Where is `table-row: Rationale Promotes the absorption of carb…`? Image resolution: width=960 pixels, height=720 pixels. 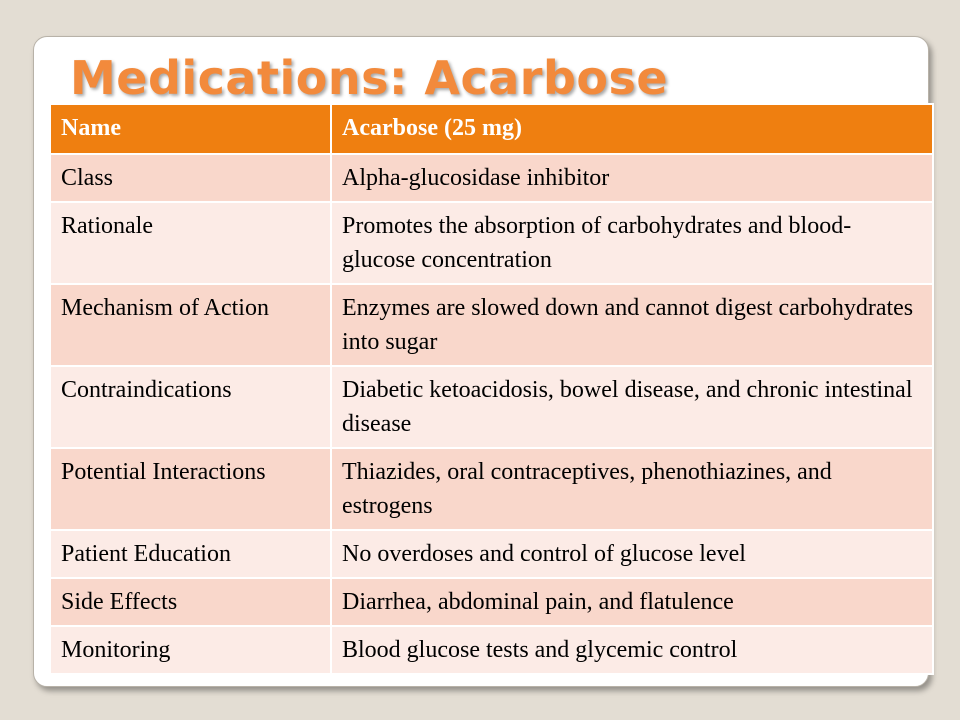 table-row: Rationale Promotes the absorption of carb… is located at coordinates (491, 243).